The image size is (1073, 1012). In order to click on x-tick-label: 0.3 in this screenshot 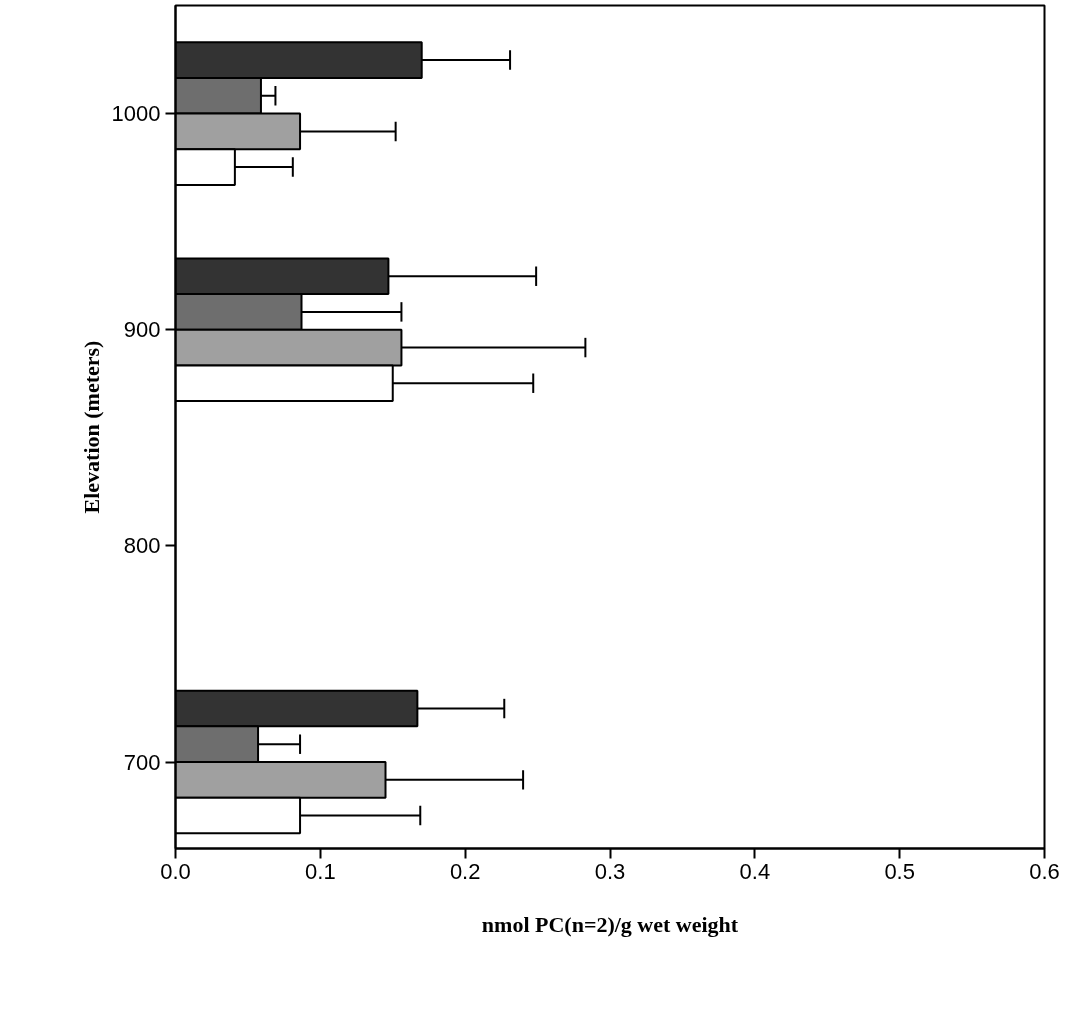, I will do `click(610, 871)`.